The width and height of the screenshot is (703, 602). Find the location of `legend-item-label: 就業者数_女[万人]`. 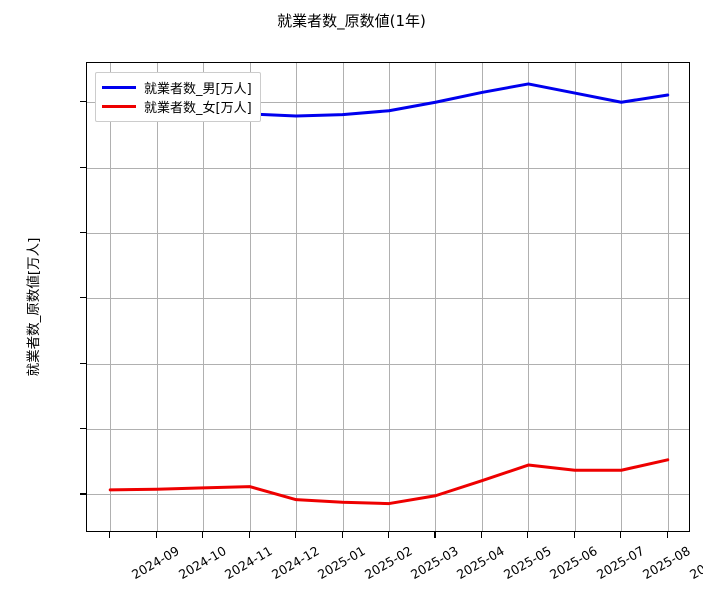

legend-item-label: 就業者数_女[万人] is located at coordinates (198, 108).